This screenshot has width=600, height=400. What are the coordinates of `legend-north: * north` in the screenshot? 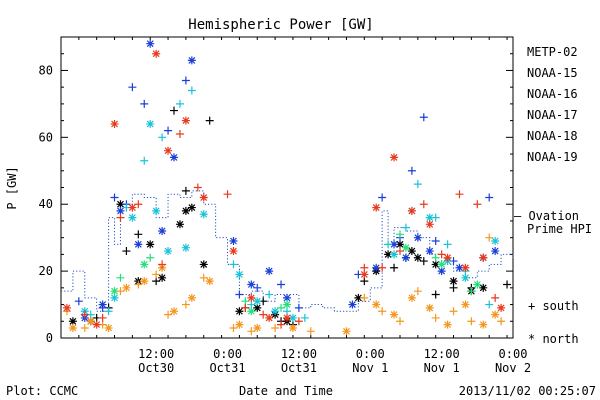 It's located at (553, 339).